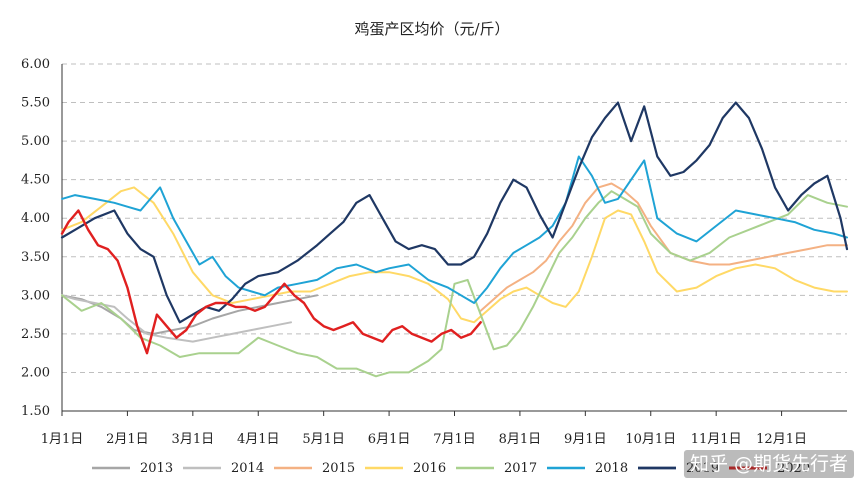  I want to click on legend-label-2020: 2020, so click(793, 468).